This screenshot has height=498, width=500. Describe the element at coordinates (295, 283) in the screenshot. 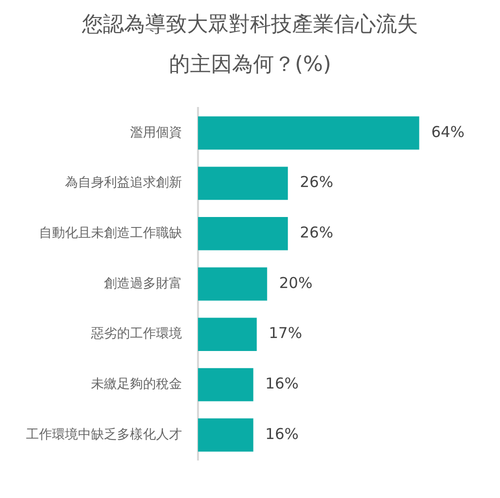

I see `data-label: 20%` at that location.